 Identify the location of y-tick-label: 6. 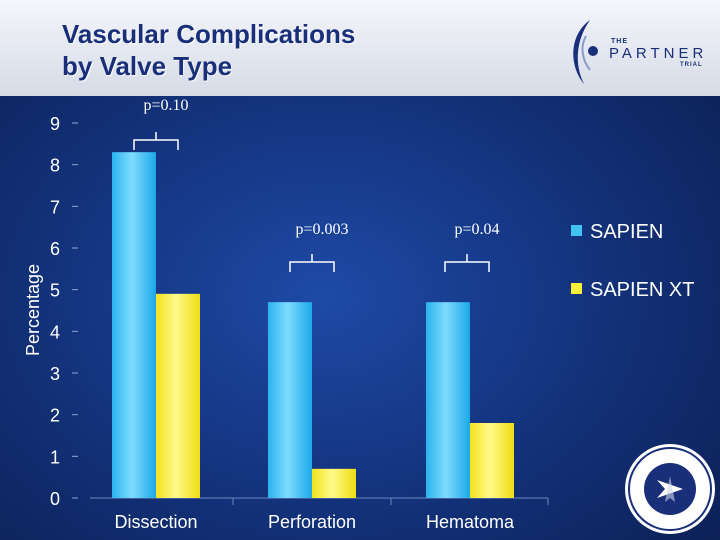
(55, 249).